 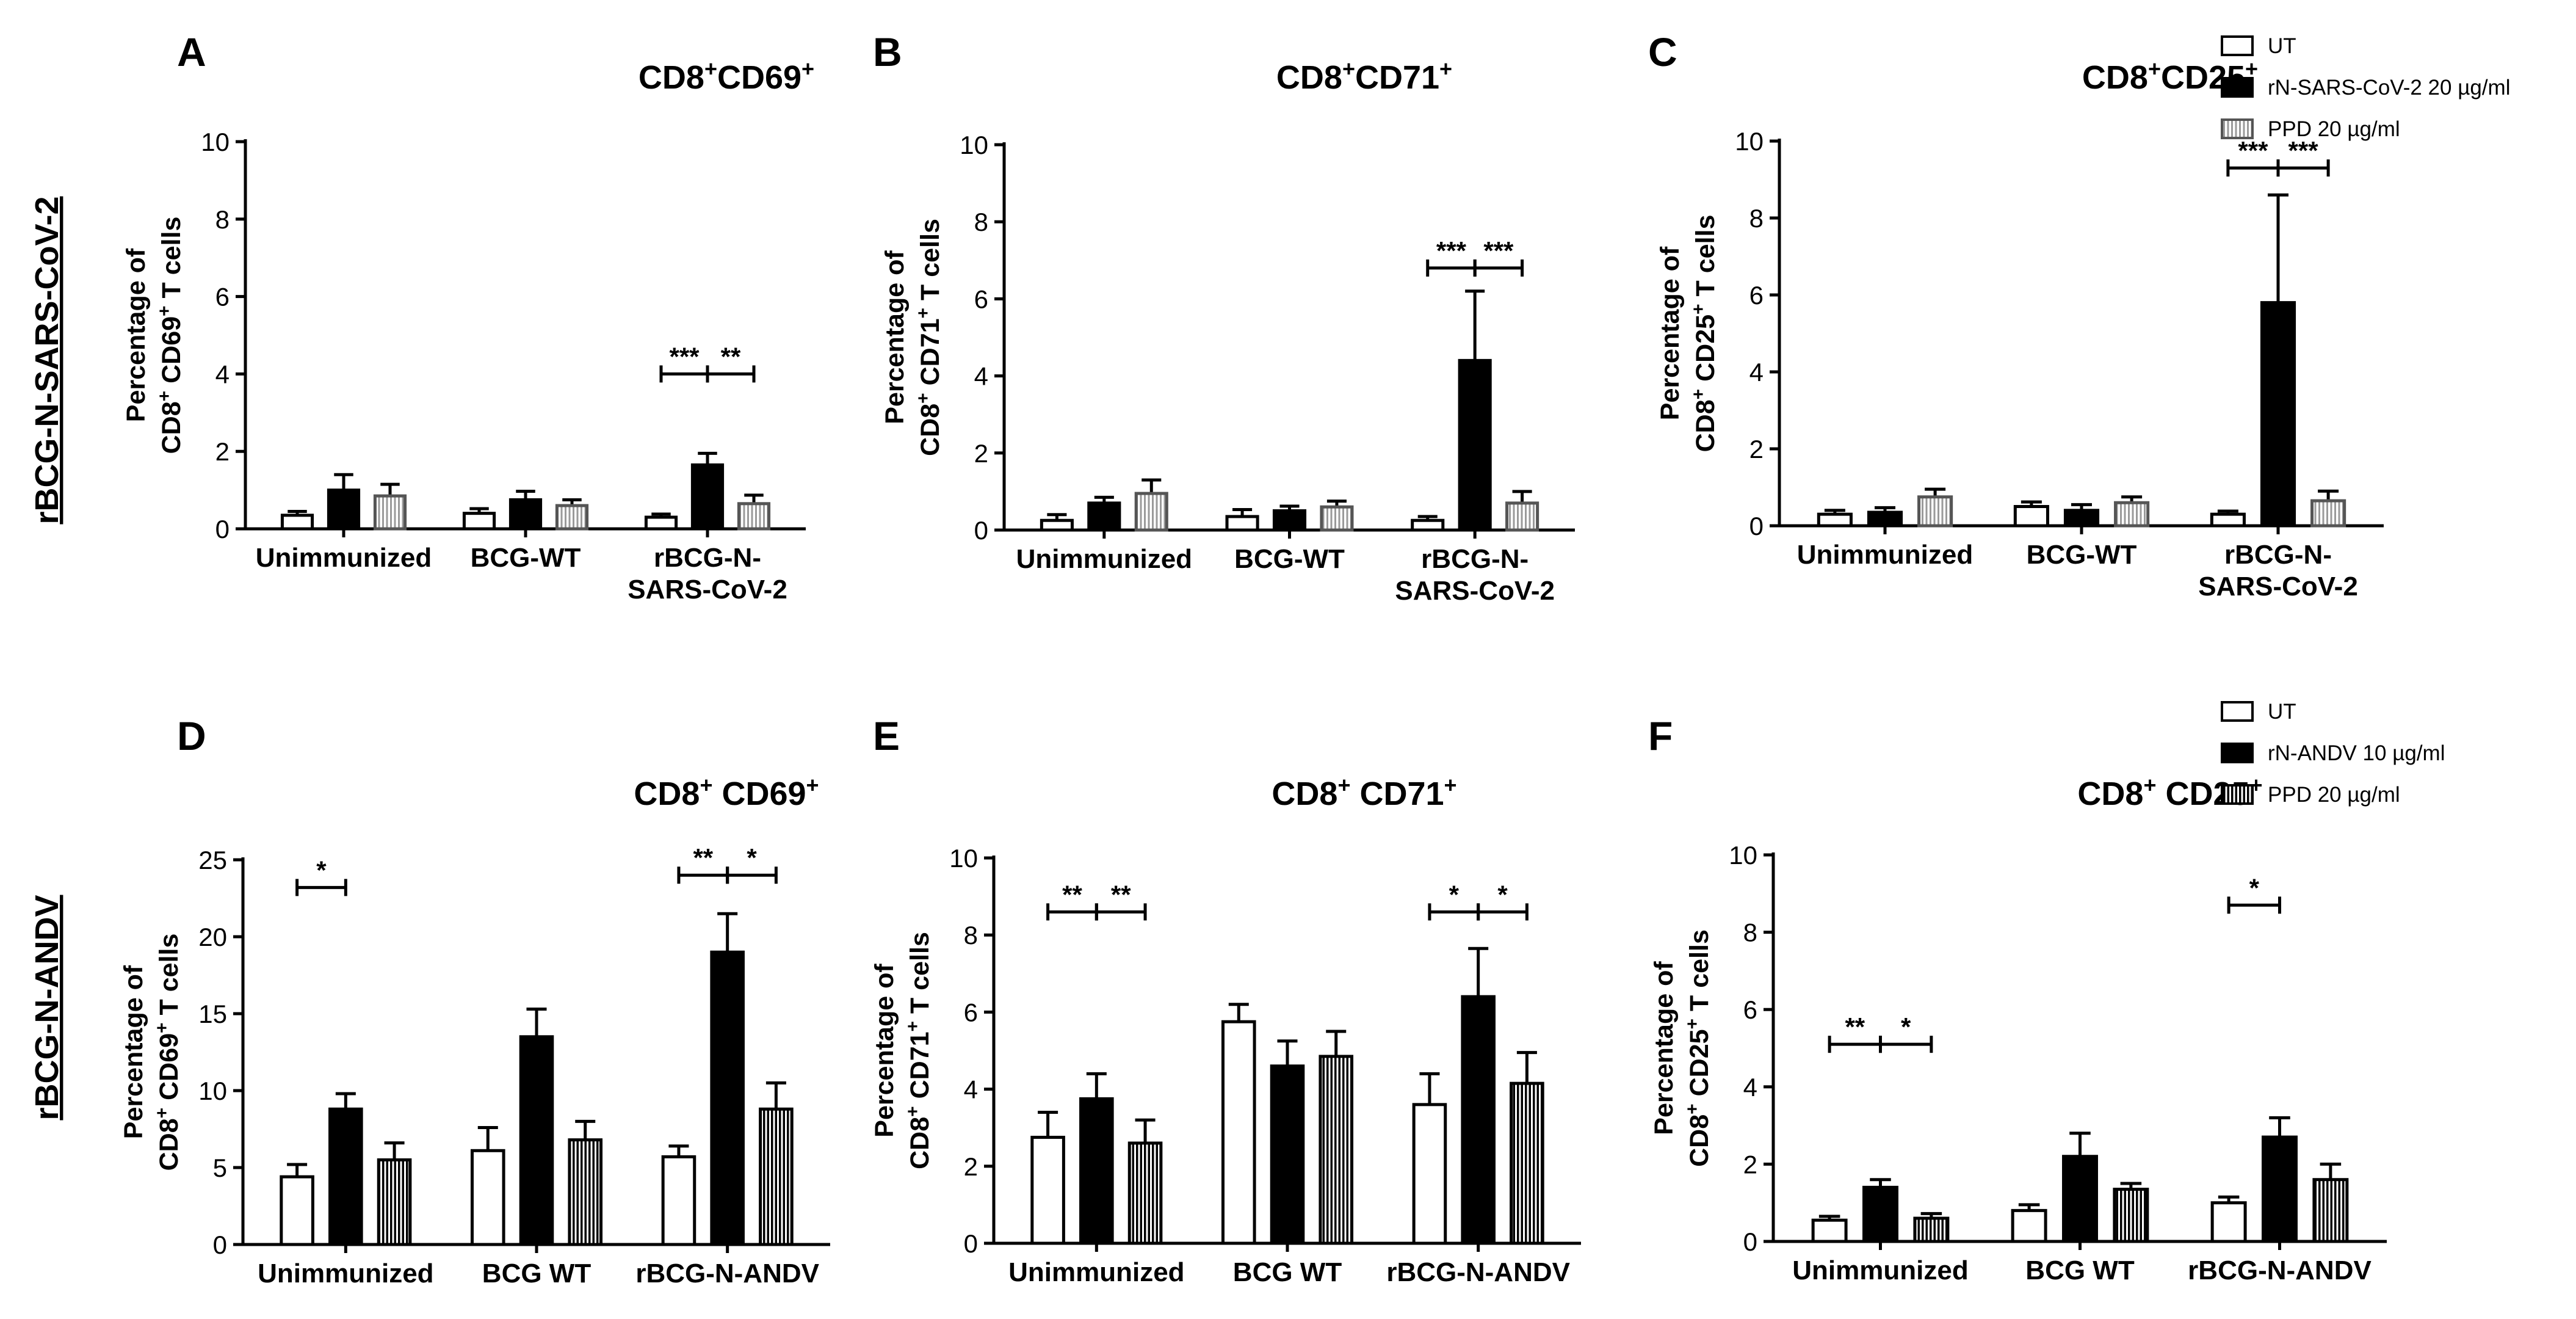 I want to click on row-label-bottom: rBCG-N-ANDV, so click(x=47, y=1008).